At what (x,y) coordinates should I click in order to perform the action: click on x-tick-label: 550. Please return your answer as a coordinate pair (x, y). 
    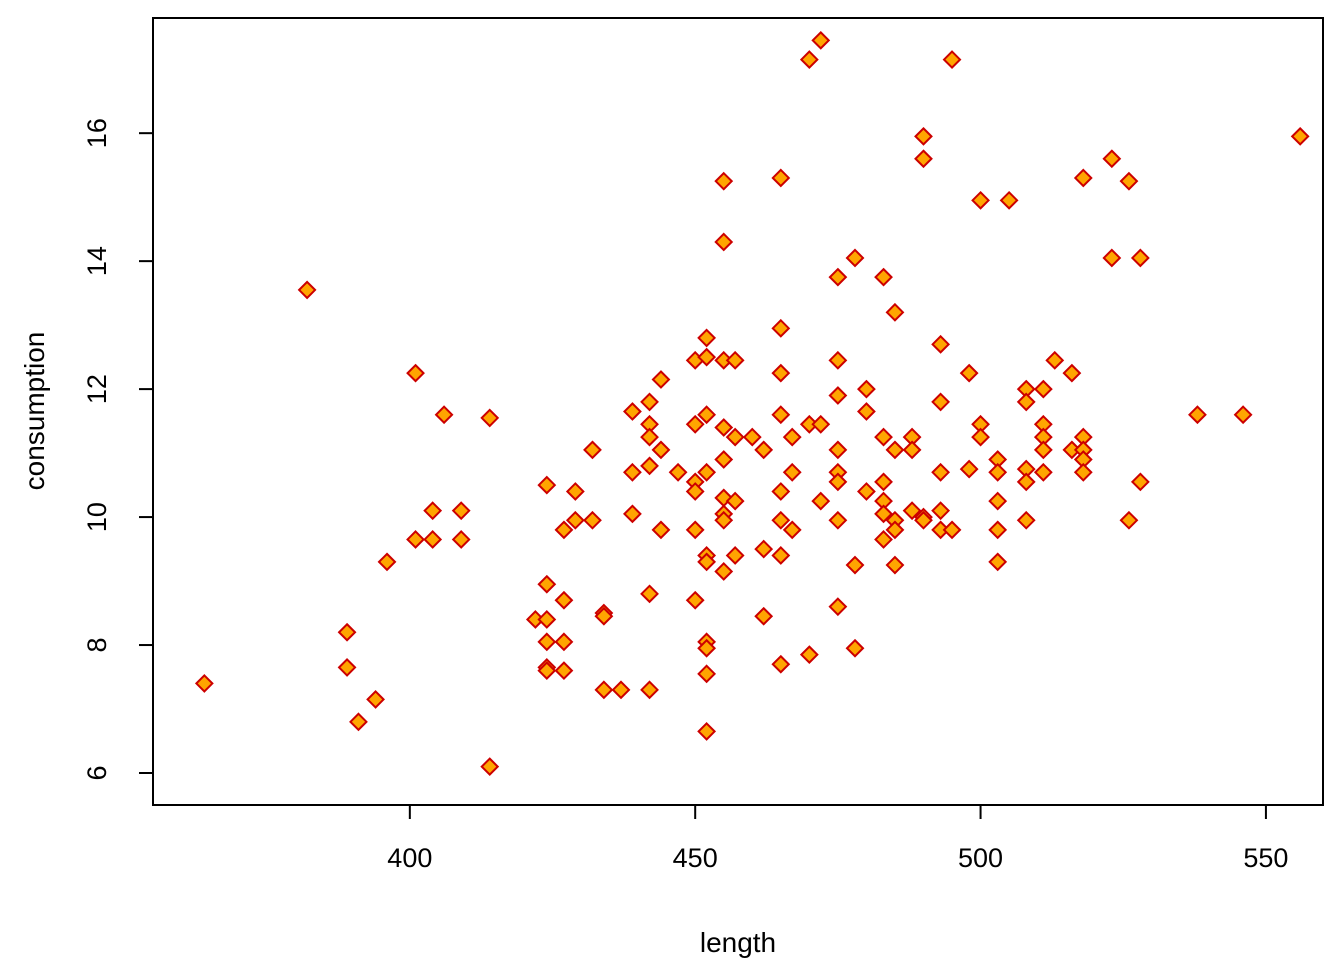
    Looking at the image, I should click on (1265, 858).